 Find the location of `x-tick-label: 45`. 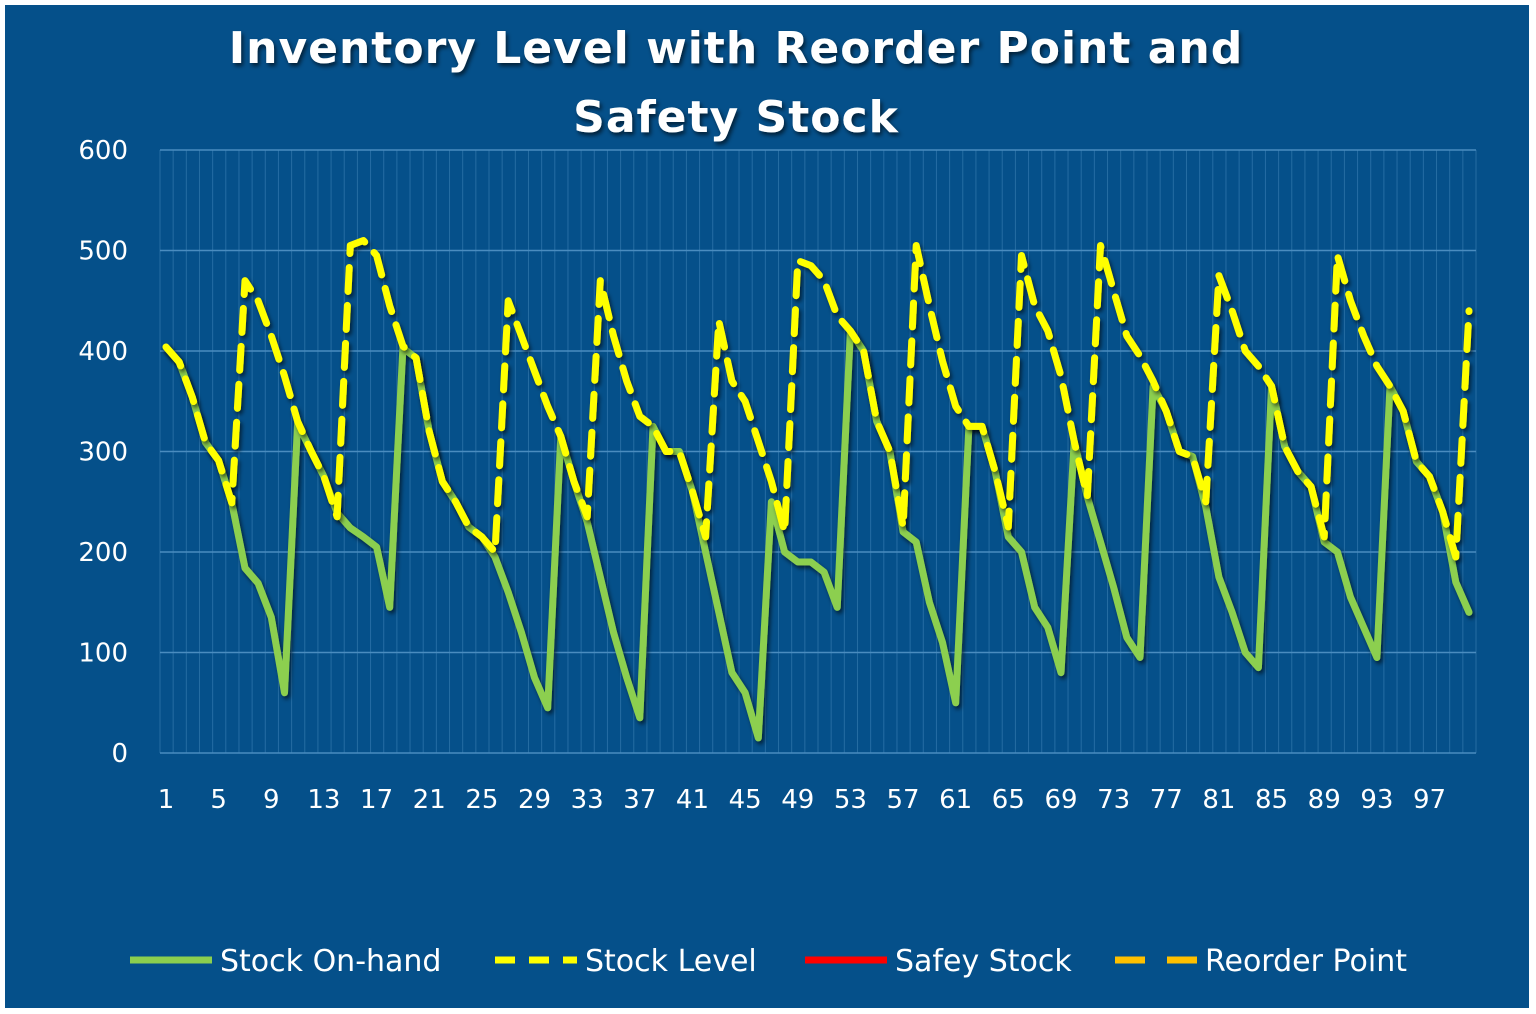

x-tick-label: 45 is located at coordinates (745, 800).